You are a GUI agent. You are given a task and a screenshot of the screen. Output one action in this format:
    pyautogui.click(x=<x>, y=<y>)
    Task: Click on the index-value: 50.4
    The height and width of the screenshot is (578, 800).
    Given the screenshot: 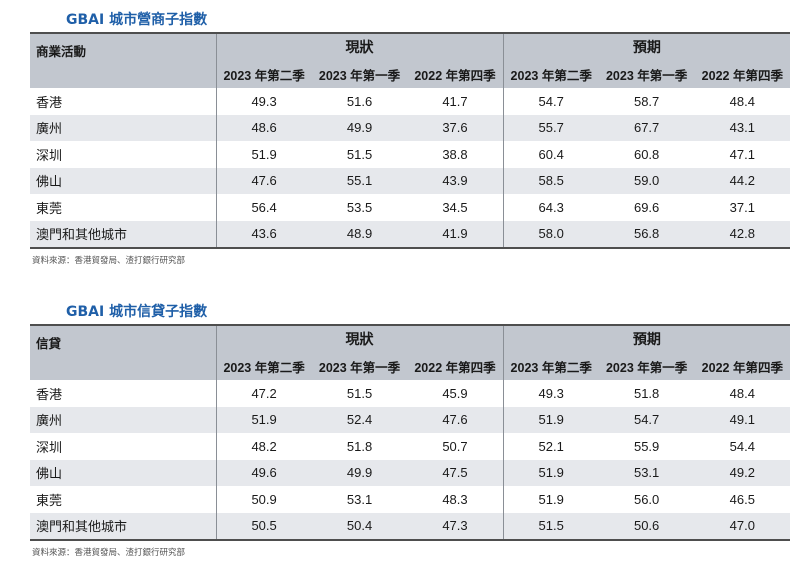 What is the action you would take?
    pyautogui.click(x=359, y=526)
    